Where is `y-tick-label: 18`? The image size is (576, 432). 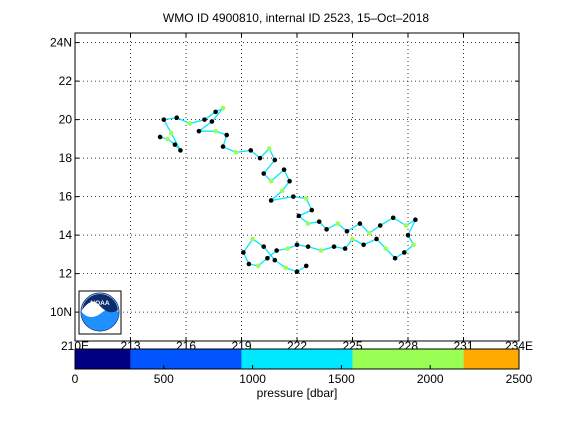 y-tick-label: 18 is located at coordinates (66, 158).